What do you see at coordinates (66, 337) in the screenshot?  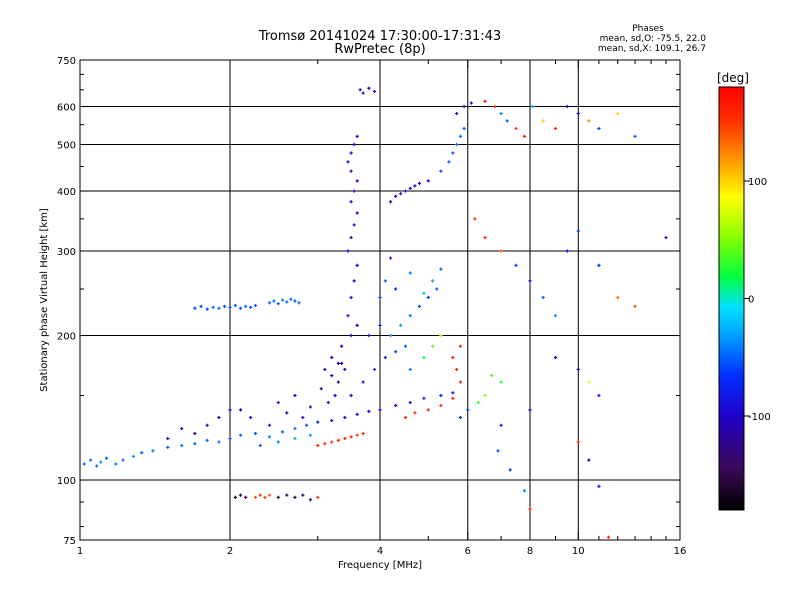 I see `y-tick-label: 200` at bounding box center [66, 337].